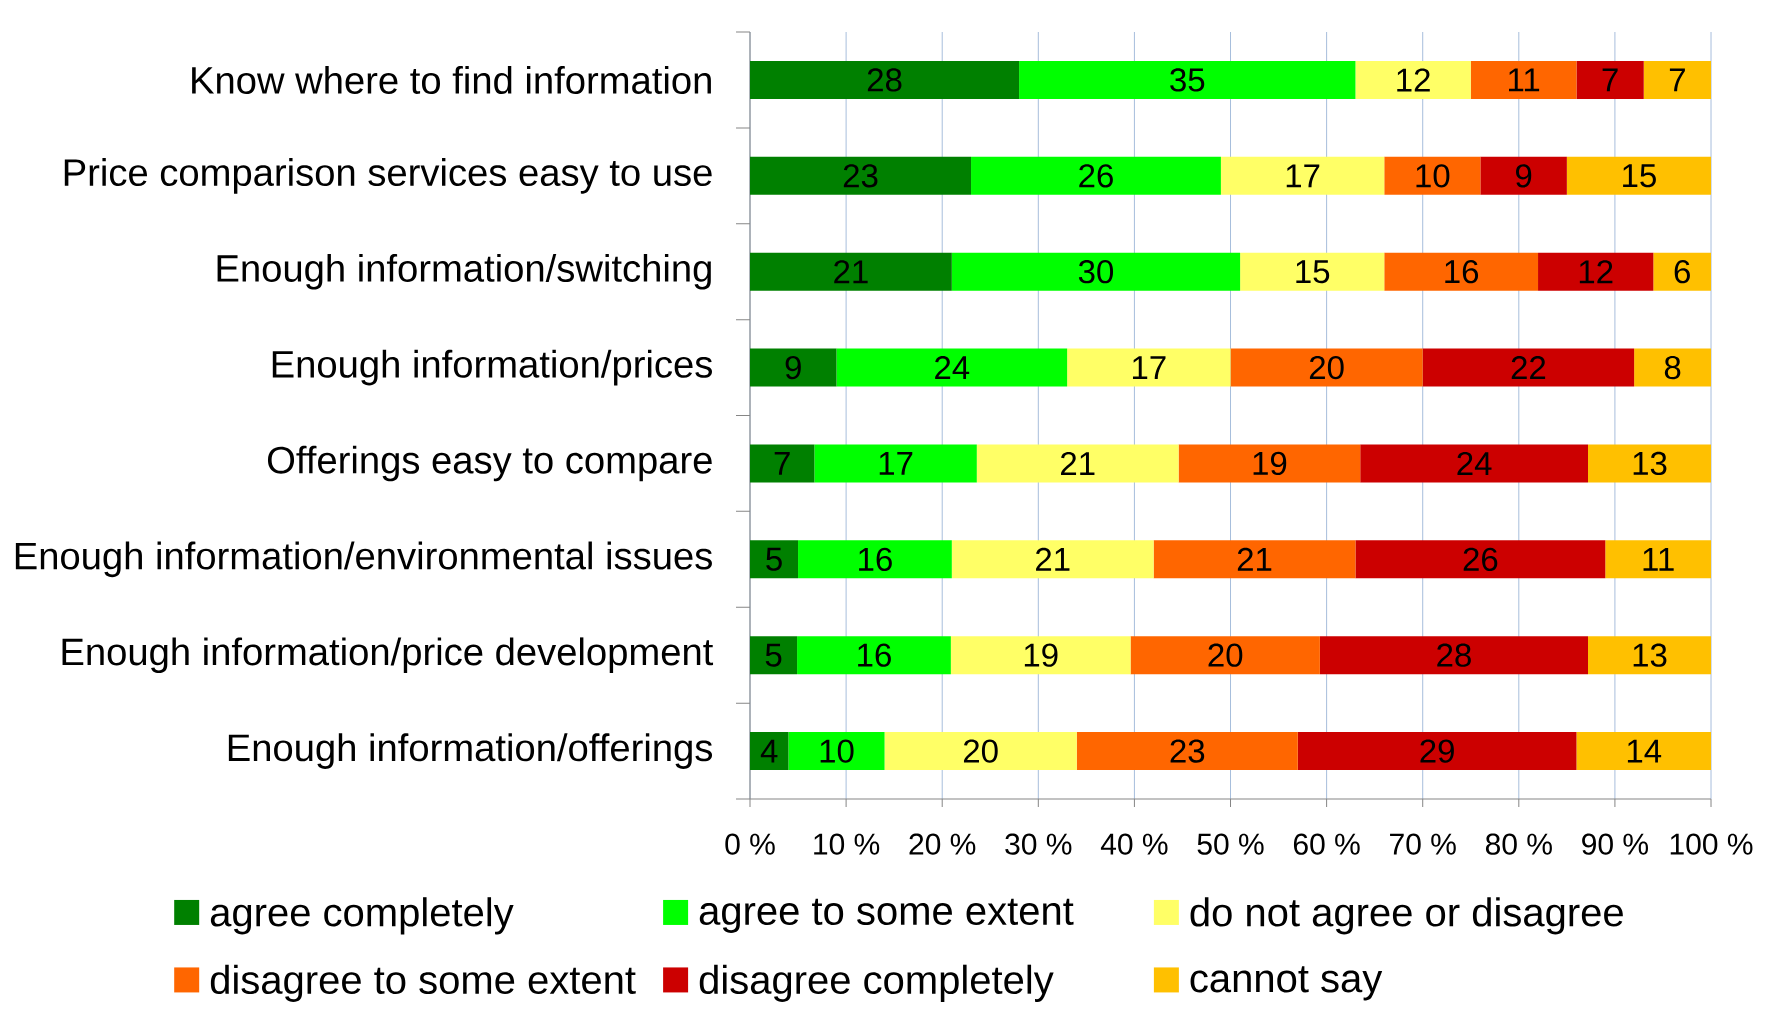 This screenshot has width=1784, height=1023. What do you see at coordinates (470, 751) in the screenshot?
I see `y-tick-label: Enough information/offerings` at bounding box center [470, 751].